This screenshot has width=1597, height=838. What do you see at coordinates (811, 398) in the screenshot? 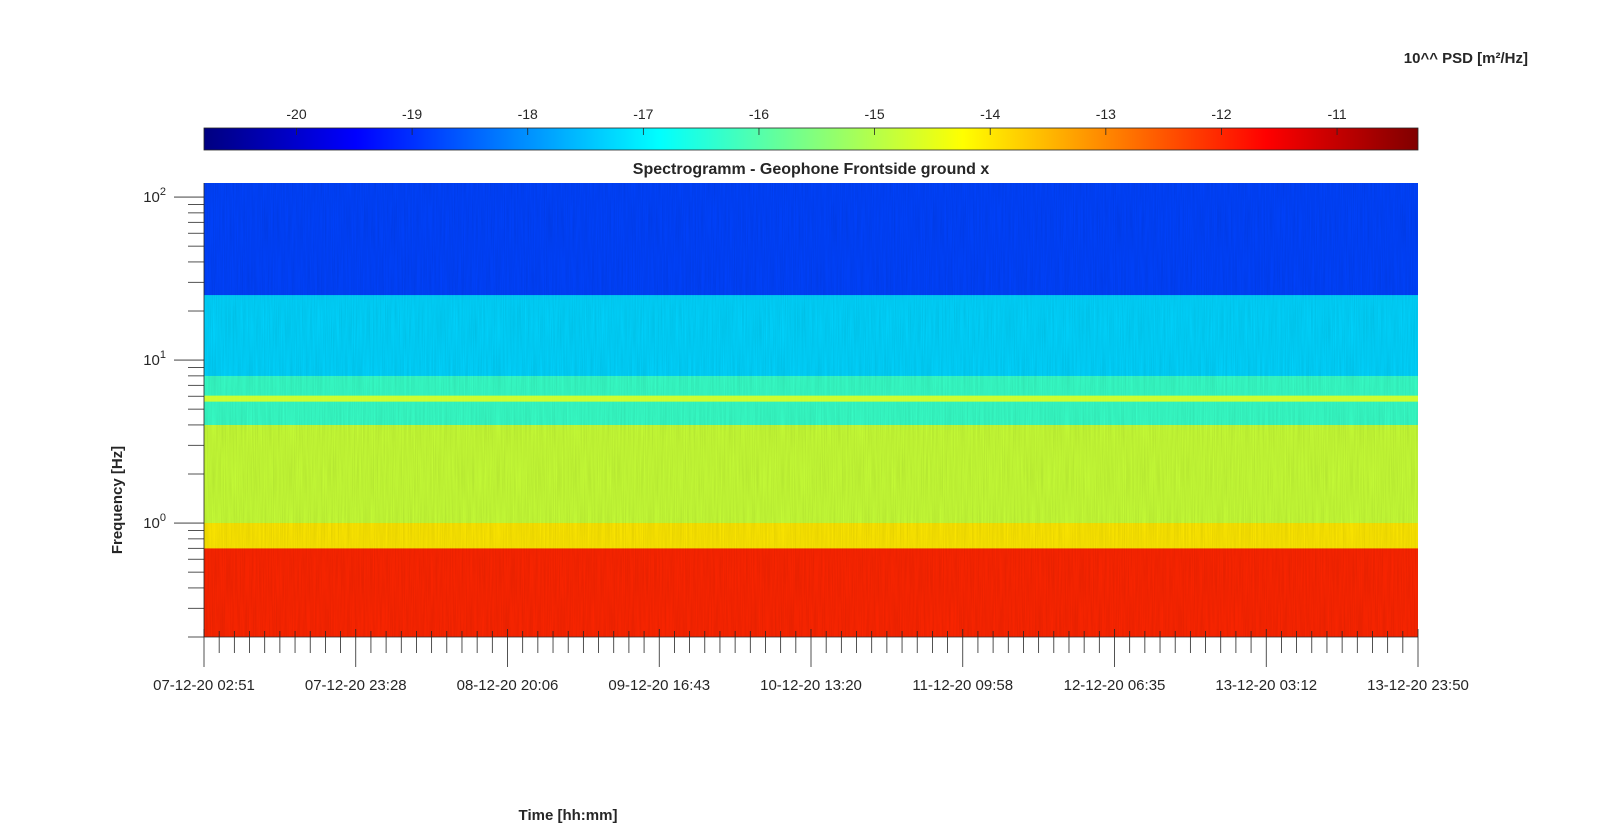
I see `spectral-line-peak` at bounding box center [811, 398].